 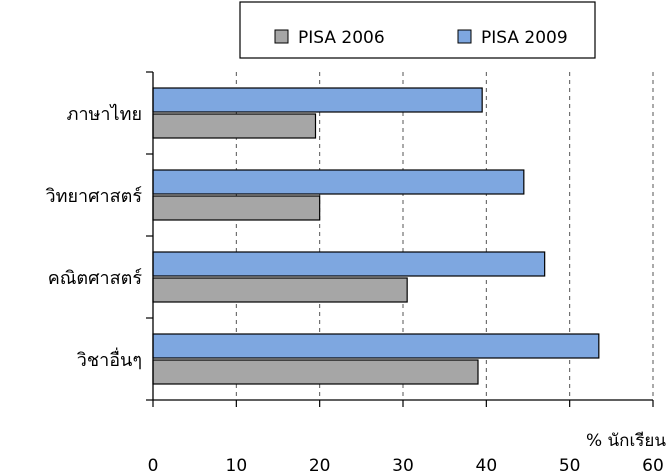 I want to click on legend-label-pisa-2009: PISA 2009, so click(x=524, y=38).